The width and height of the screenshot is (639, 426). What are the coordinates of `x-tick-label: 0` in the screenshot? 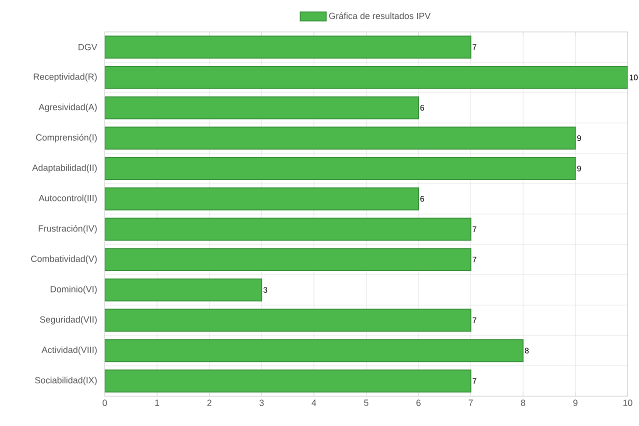 It's located at (104, 403).